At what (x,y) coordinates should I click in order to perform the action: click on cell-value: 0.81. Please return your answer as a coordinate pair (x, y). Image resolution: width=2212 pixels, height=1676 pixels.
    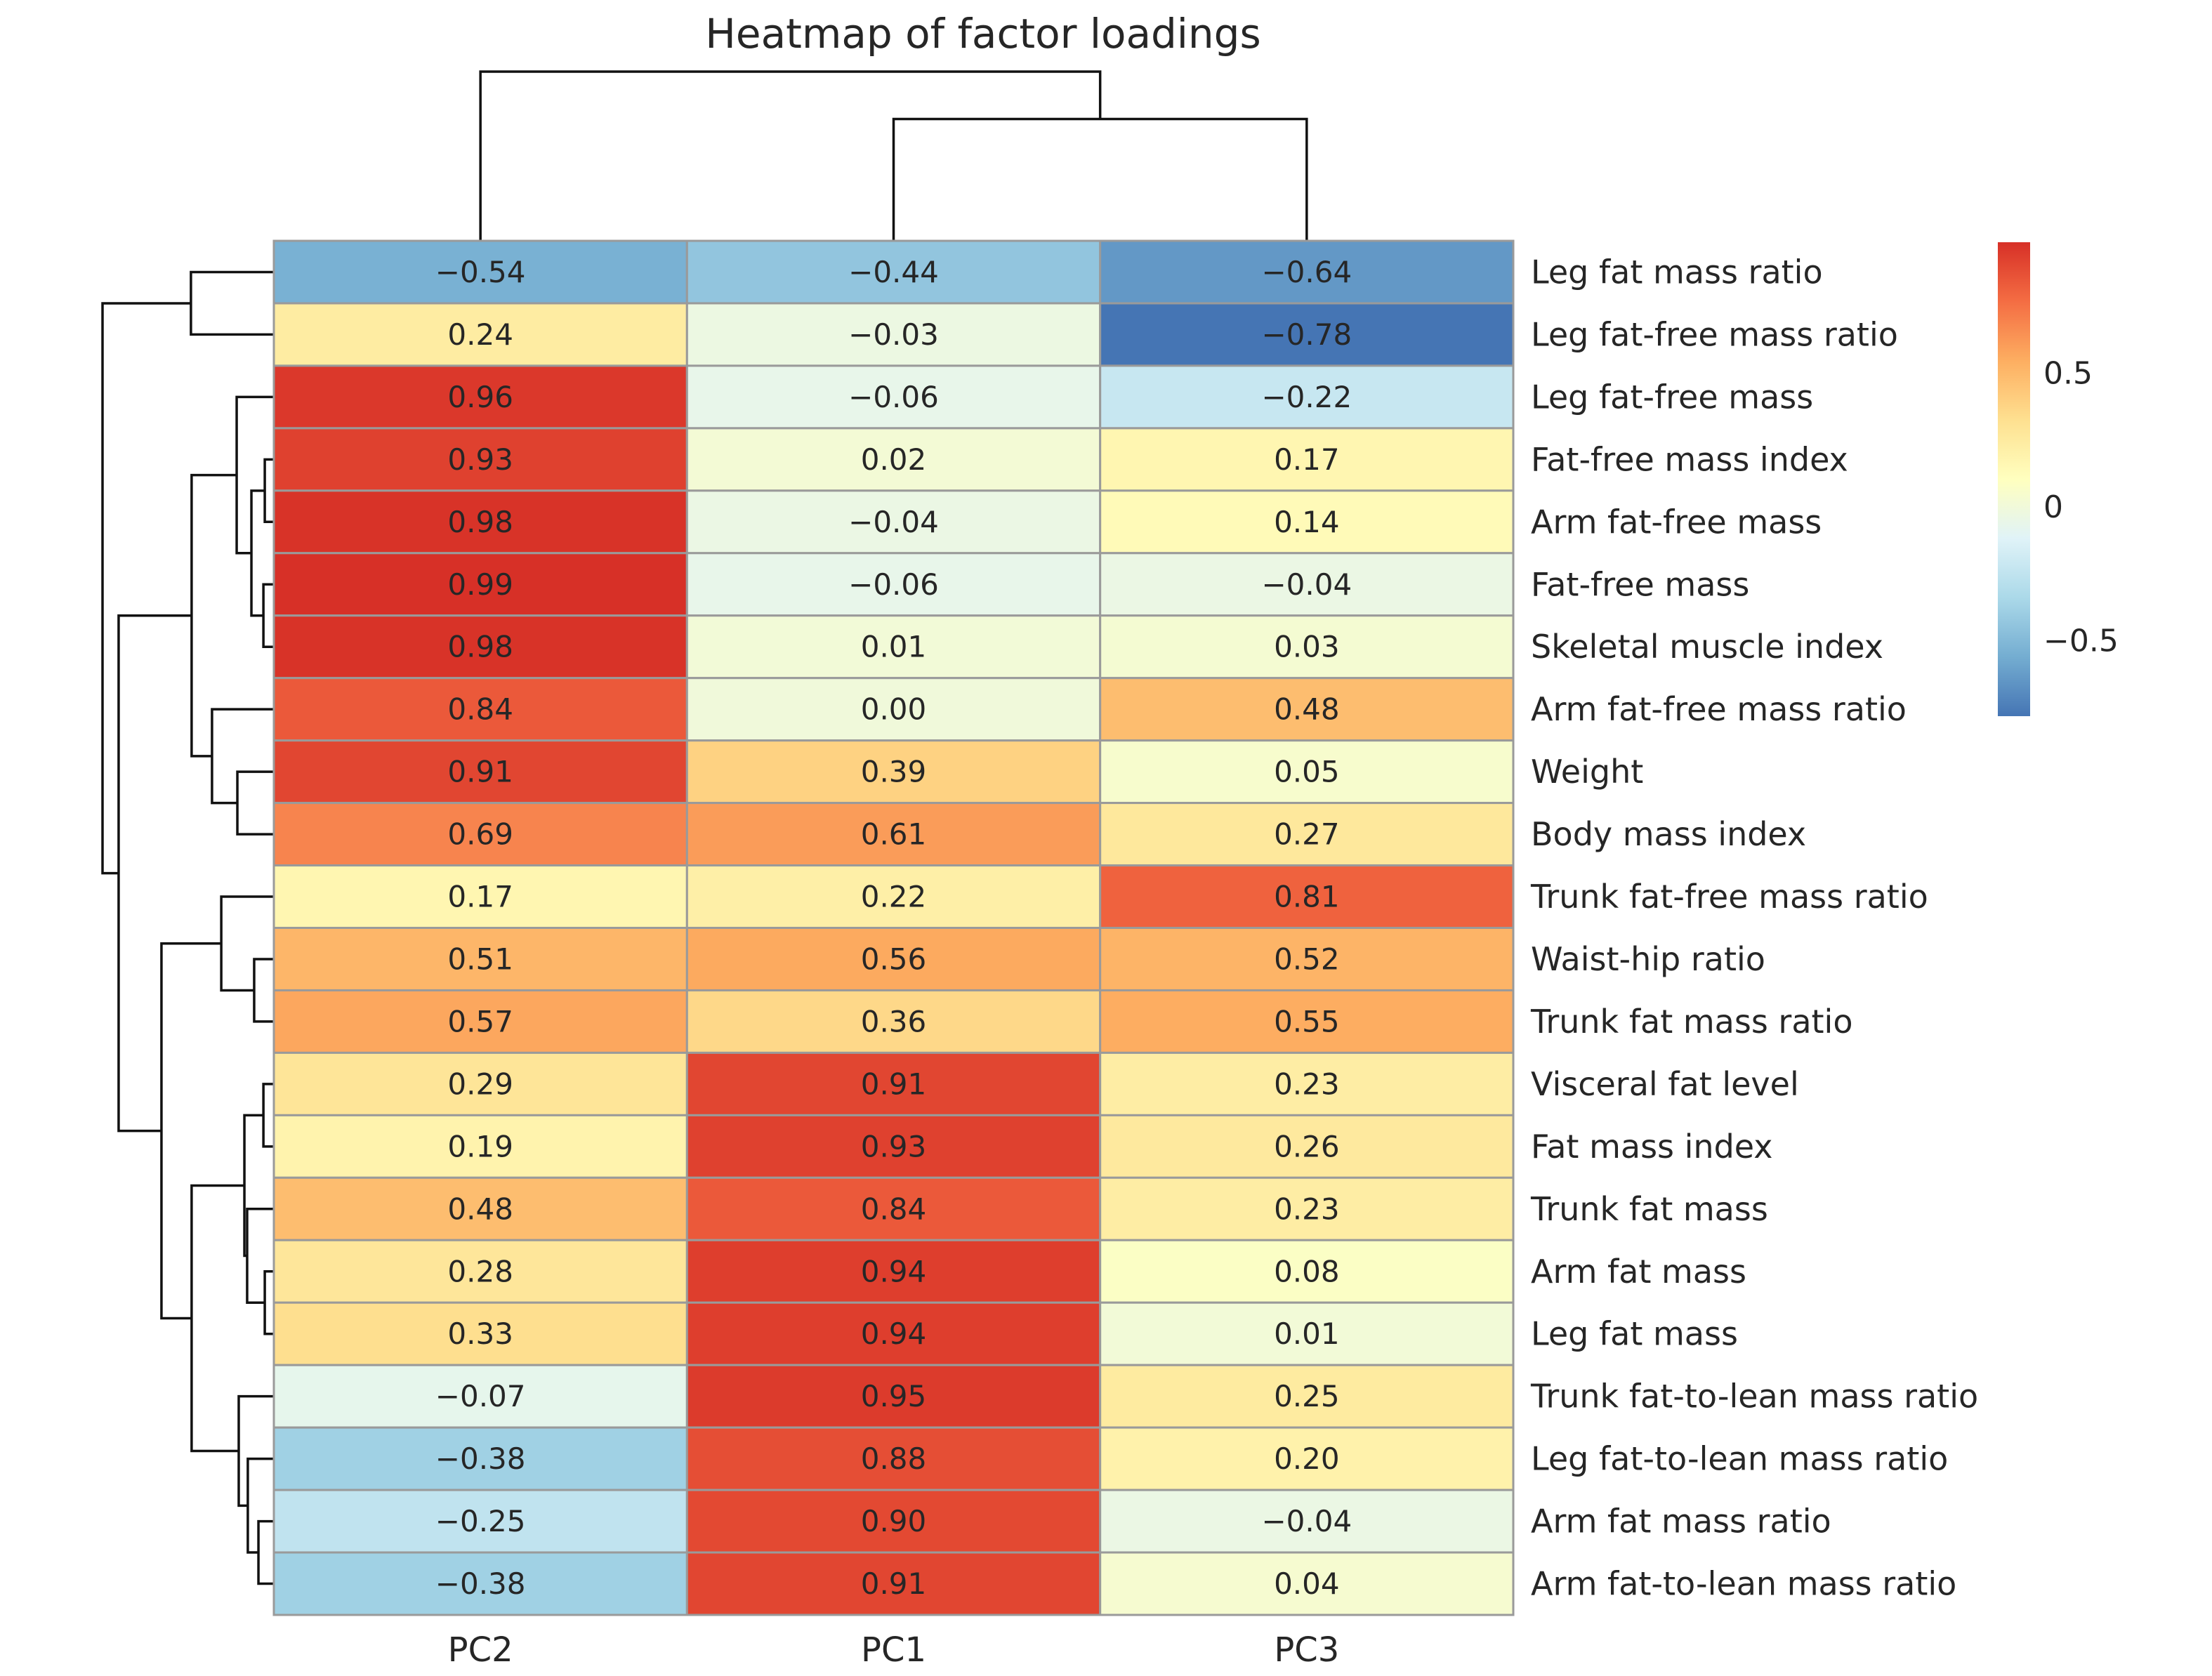
    Looking at the image, I should click on (1307, 897).